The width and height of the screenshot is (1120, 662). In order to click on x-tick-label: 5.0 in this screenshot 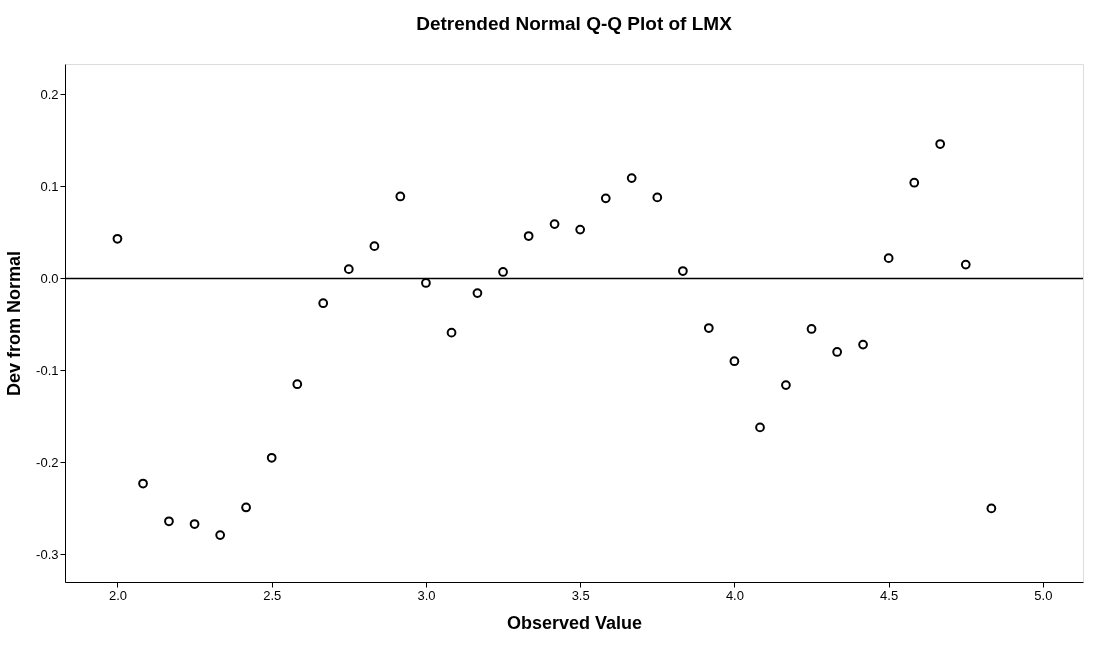, I will do `click(1043, 595)`.